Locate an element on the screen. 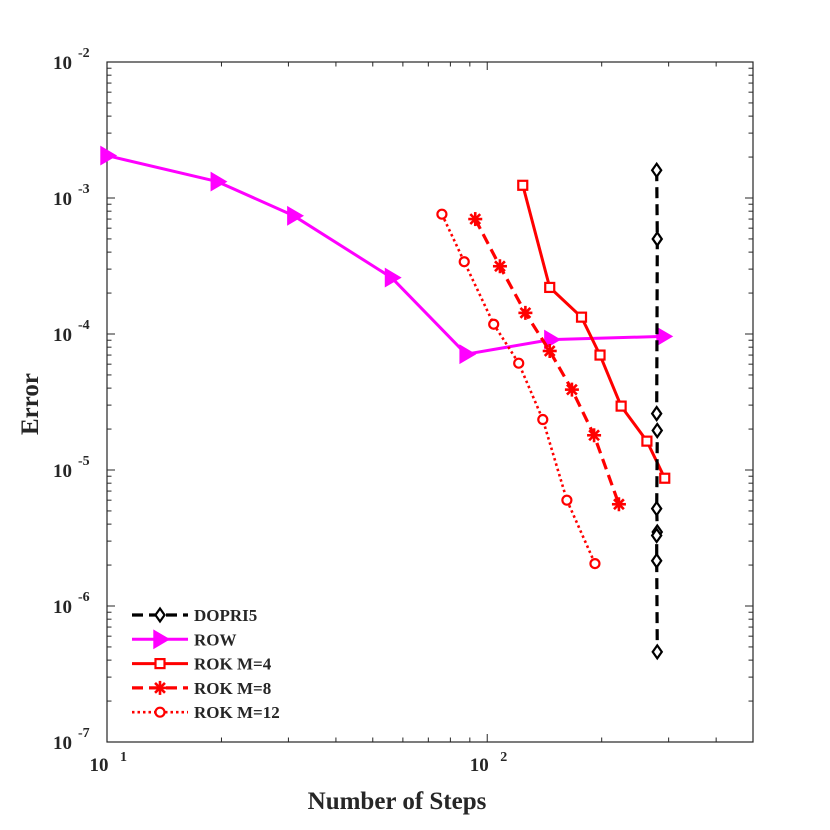  legend-item-rok-m-8: ROK M=8 is located at coordinates (201, 688).